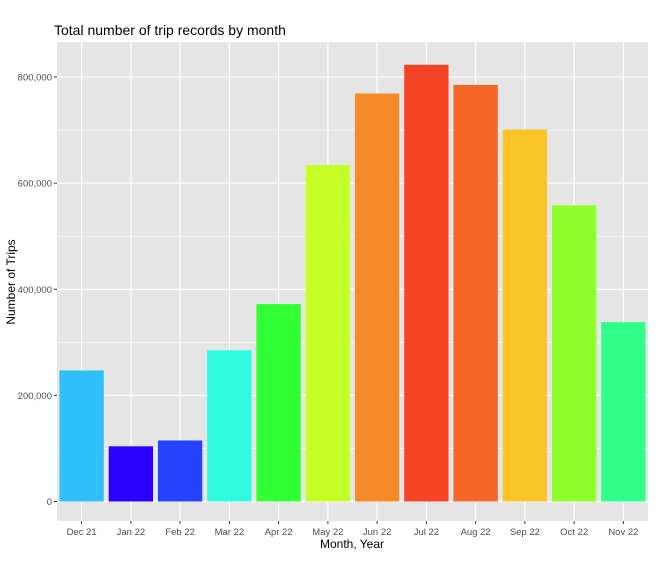  Describe the element at coordinates (623, 532) in the screenshot. I see `x-tick-label: Nov 22` at that location.